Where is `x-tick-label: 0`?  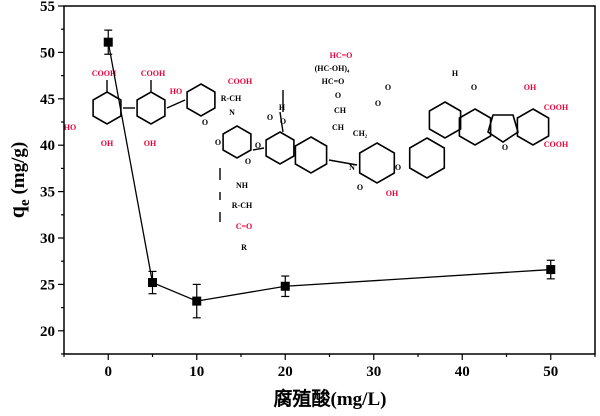
x-tick-label: 0 is located at coordinates (109, 372).